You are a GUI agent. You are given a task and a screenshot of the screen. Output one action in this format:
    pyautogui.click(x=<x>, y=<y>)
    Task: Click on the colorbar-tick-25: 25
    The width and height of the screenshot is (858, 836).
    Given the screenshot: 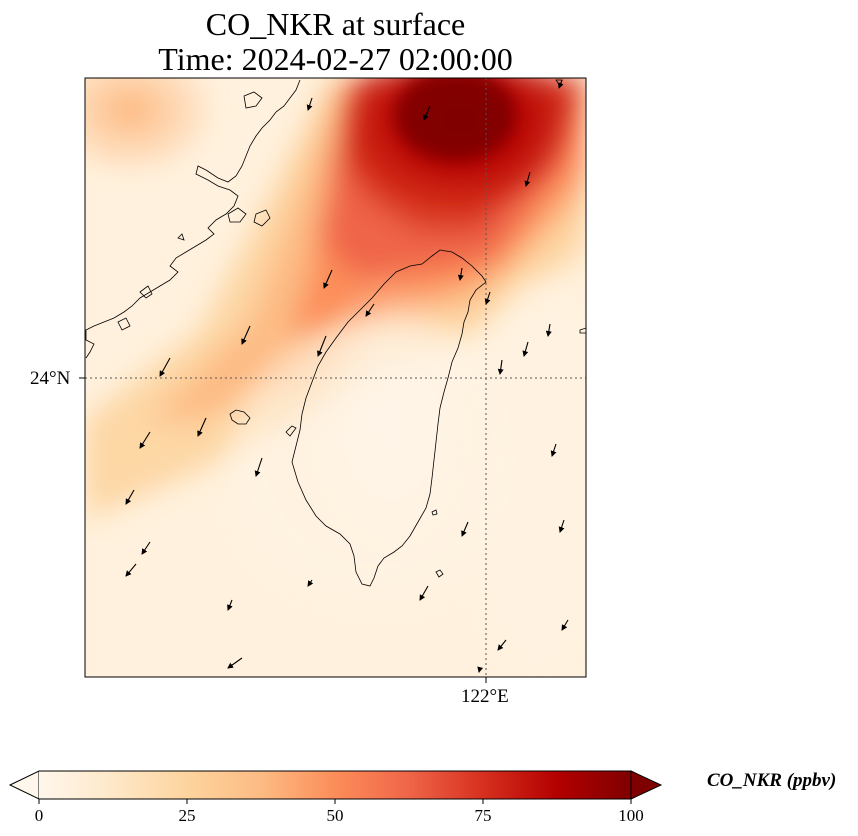 What is the action you would take?
    pyautogui.click(x=187, y=815)
    